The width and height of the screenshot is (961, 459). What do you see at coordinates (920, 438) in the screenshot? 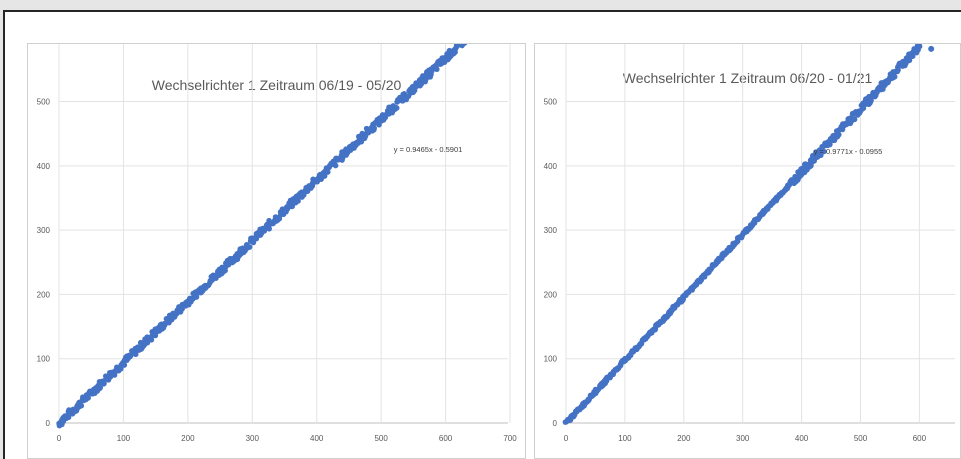
I see `c2-x-tick-label: 600` at bounding box center [920, 438].